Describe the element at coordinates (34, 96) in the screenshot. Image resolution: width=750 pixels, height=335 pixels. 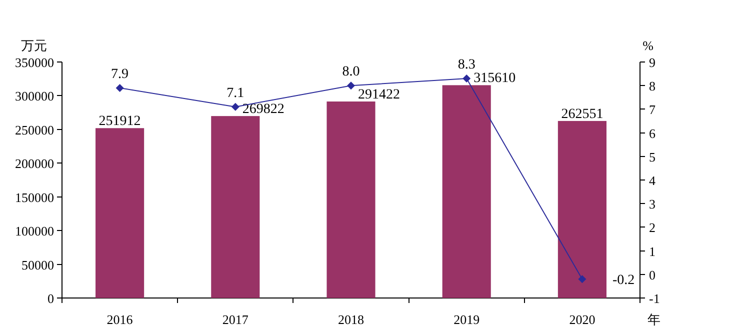
I see `y-tick-label: 300000` at that location.